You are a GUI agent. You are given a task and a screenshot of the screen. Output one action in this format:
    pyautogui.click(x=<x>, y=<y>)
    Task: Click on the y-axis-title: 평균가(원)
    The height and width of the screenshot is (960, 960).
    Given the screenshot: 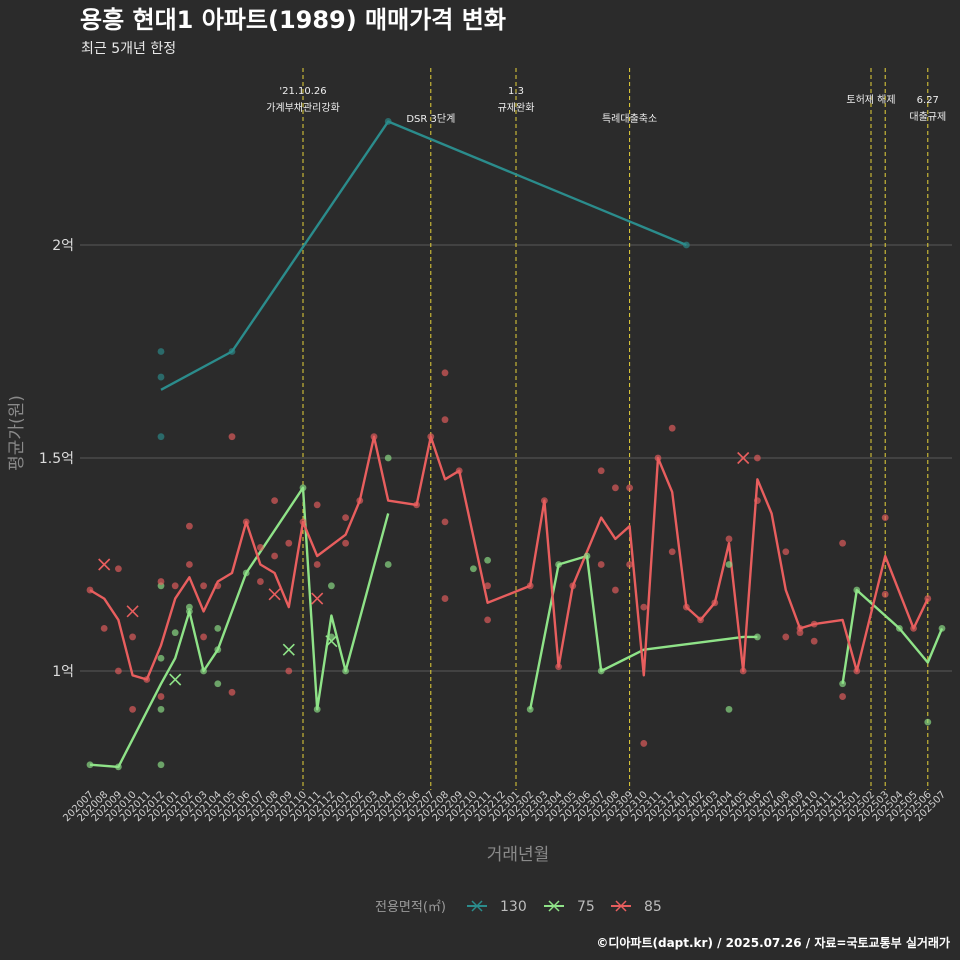 What is the action you would take?
    pyautogui.click(x=17, y=433)
    